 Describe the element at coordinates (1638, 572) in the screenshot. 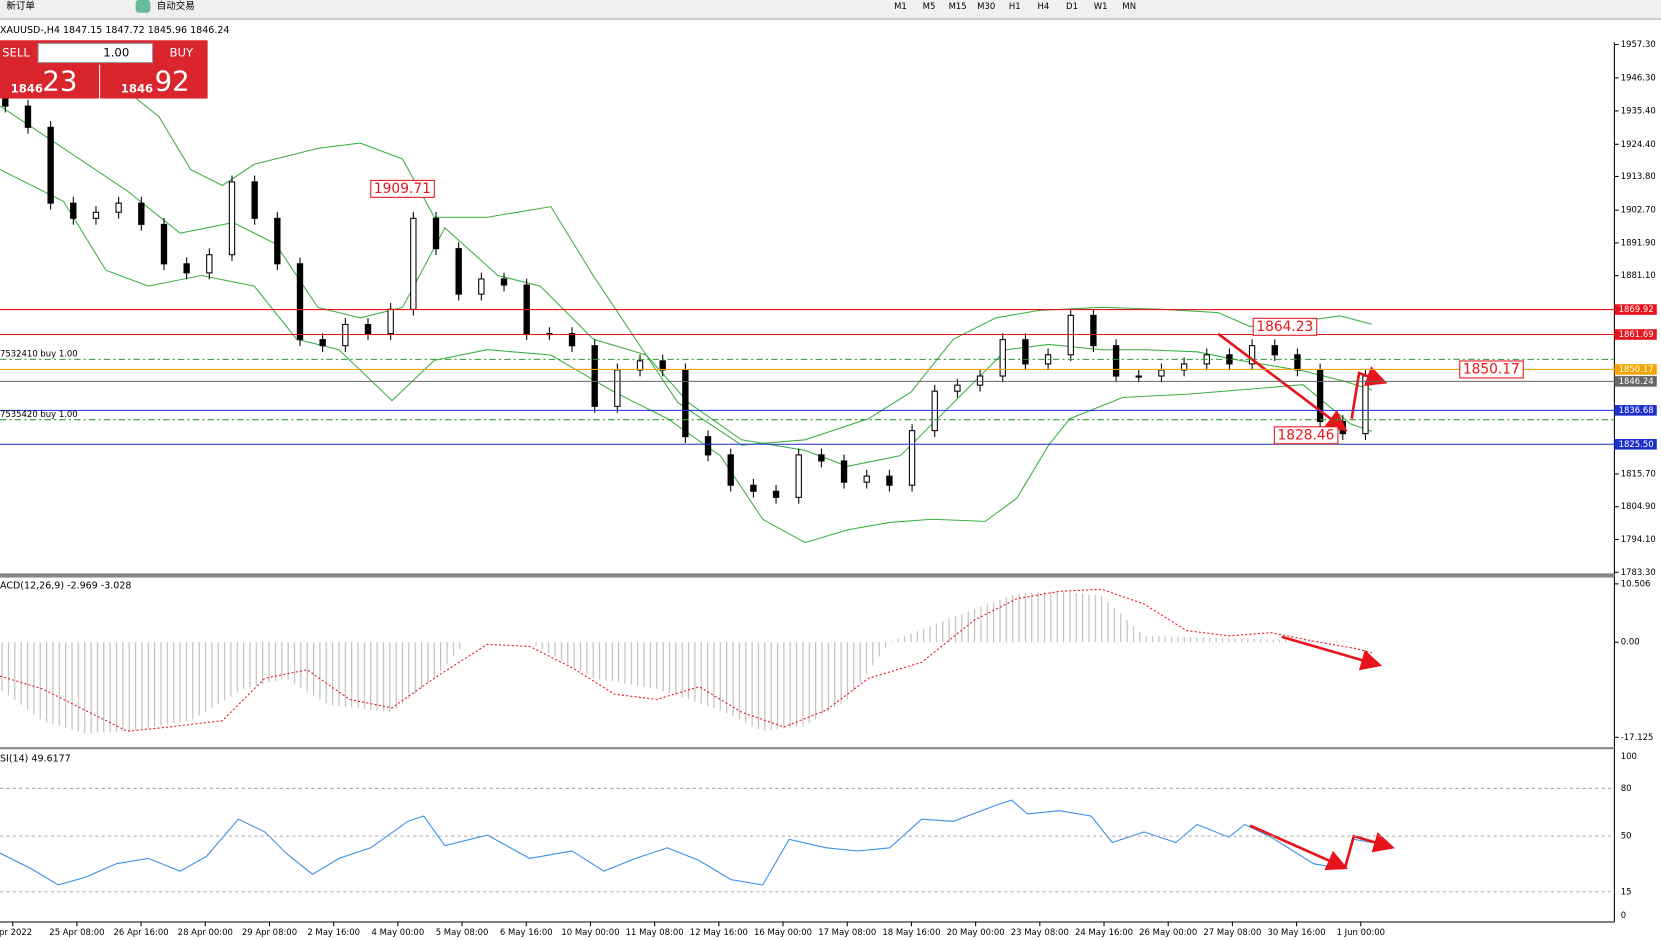

I see `price-label: 1783.30` at that location.